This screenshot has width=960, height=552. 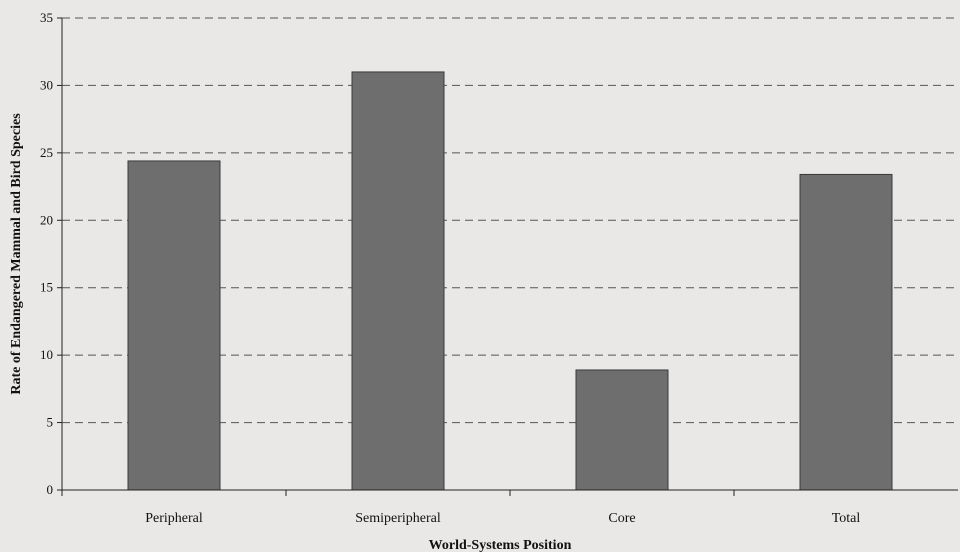 I want to click on bar-peripheral, so click(x=174, y=325).